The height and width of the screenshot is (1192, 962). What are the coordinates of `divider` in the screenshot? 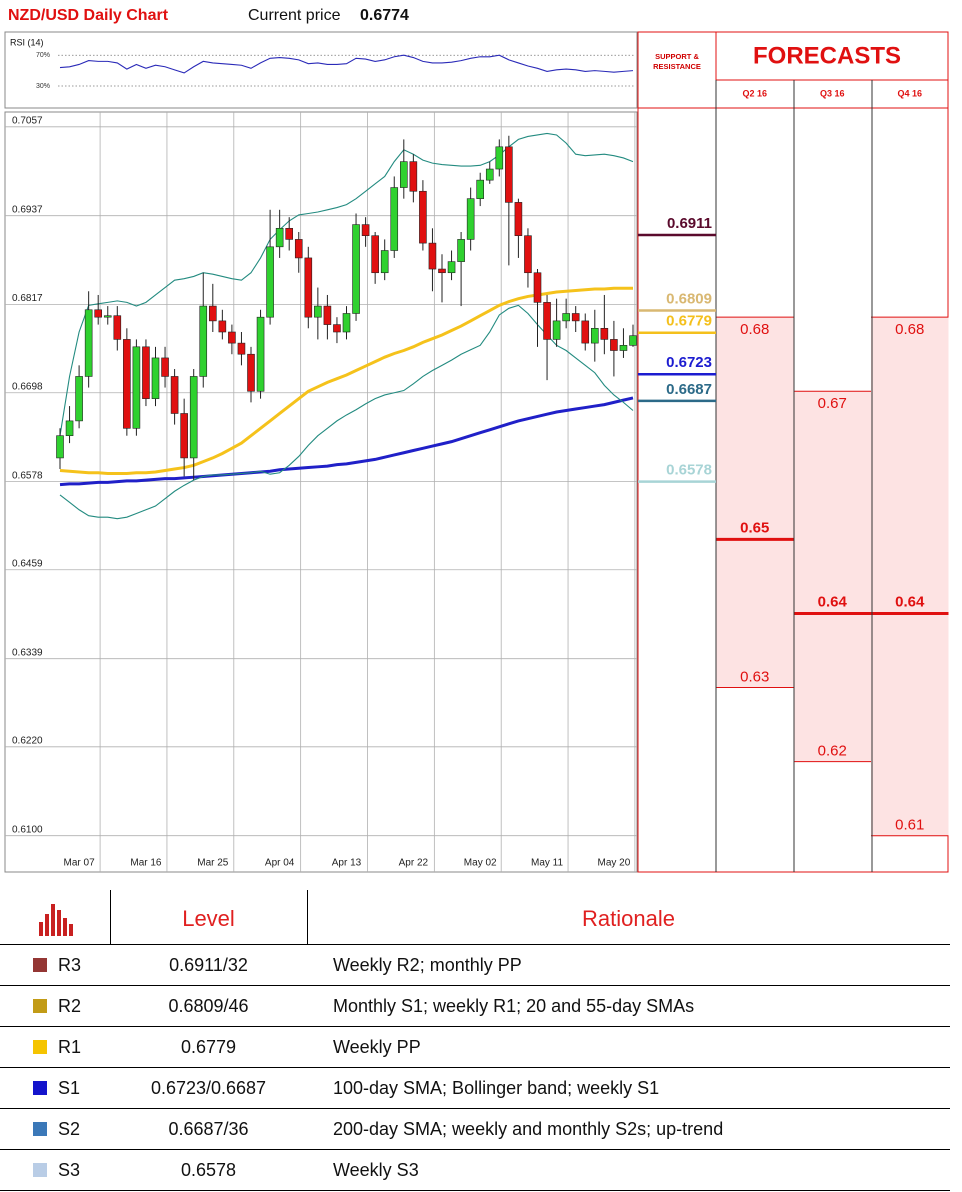 It's located at (307, 917).